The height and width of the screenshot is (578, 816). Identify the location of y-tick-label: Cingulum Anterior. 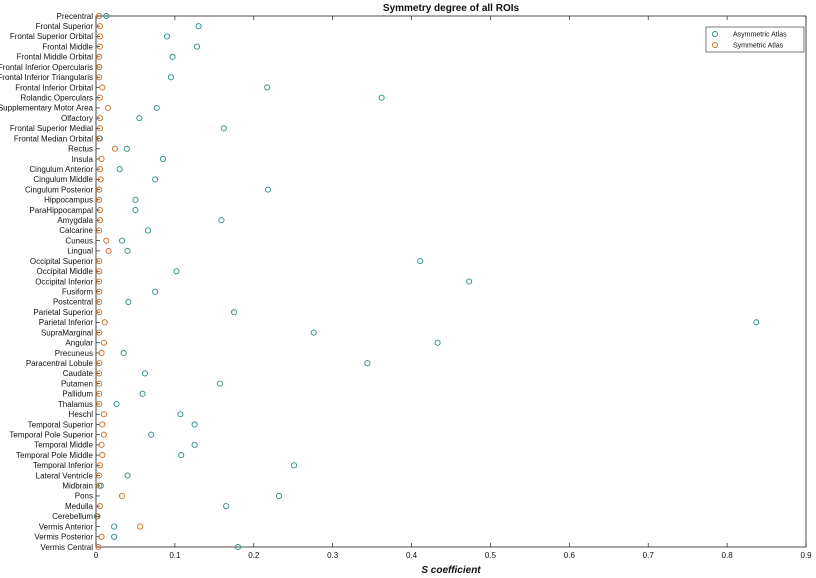
(61, 169).